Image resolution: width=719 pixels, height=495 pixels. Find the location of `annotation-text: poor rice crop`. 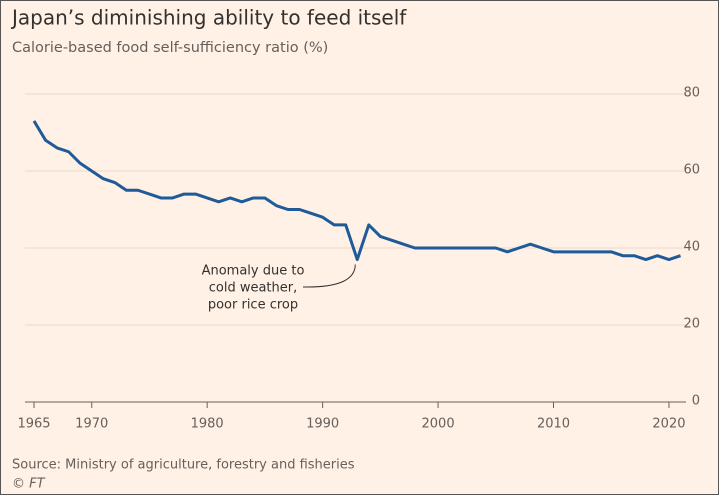

annotation-text: poor rice crop is located at coordinates (253, 305).